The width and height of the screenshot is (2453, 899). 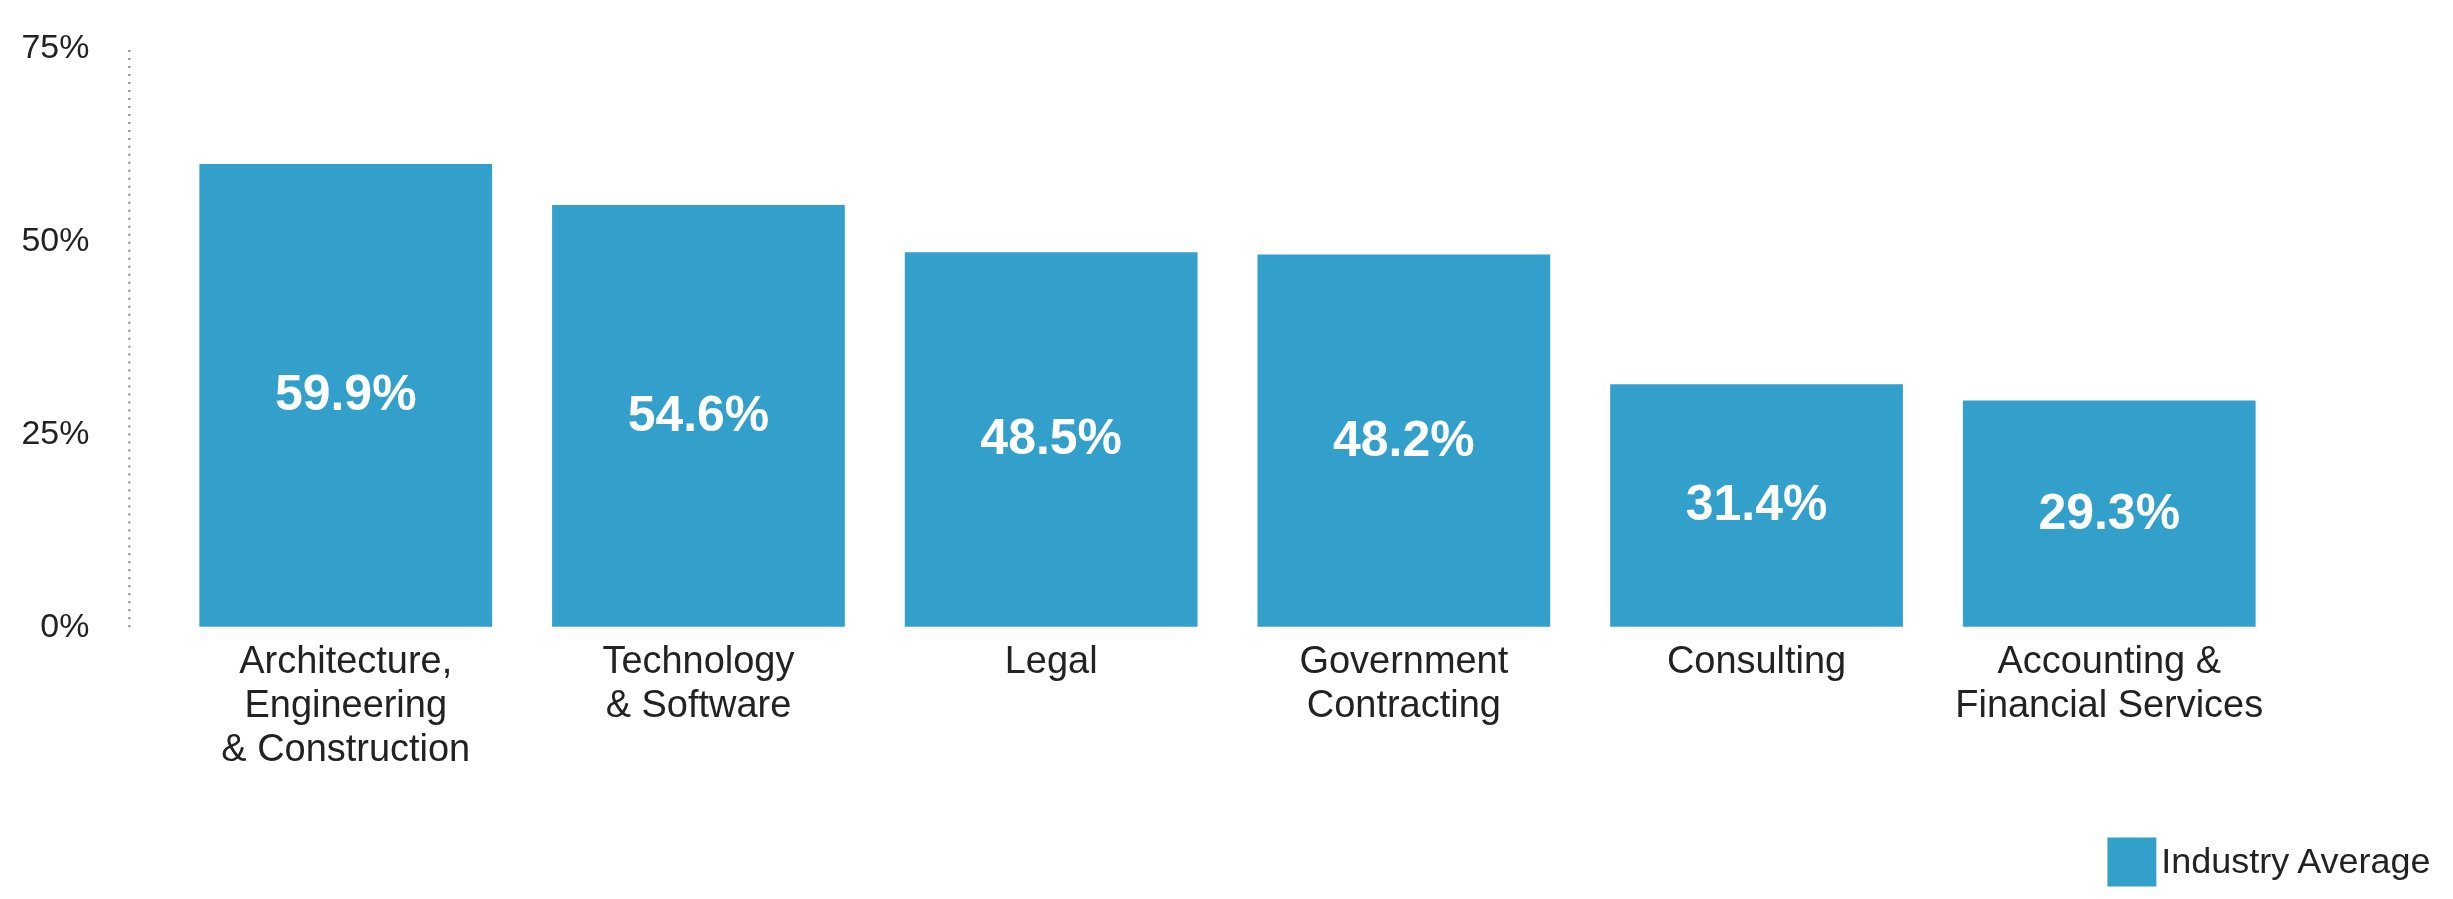 What do you see at coordinates (346, 704) in the screenshot?
I see `x-tick-label: Architecture, Engineering & Construction` at bounding box center [346, 704].